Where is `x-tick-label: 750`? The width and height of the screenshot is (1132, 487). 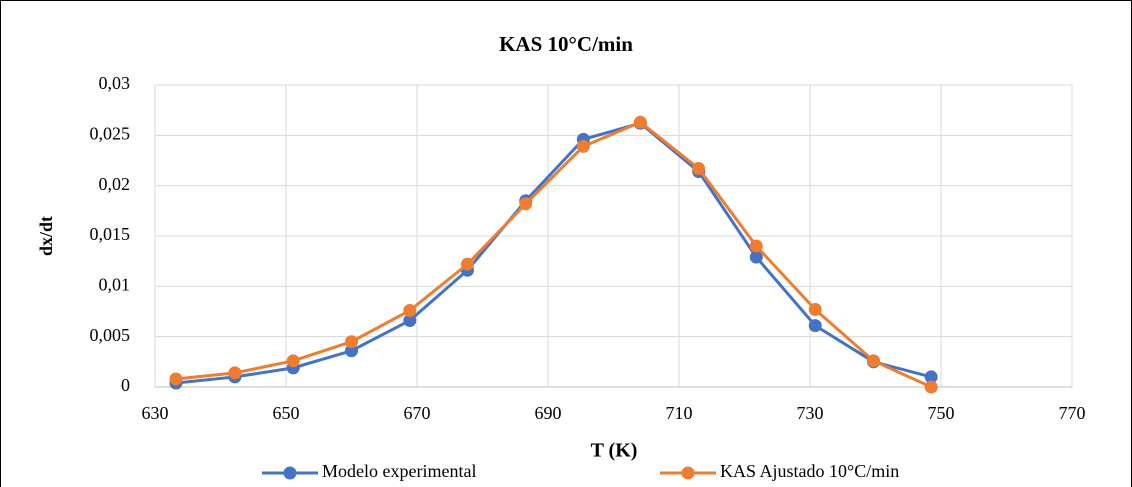
x-tick-label: 750 is located at coordinates (941, 413).